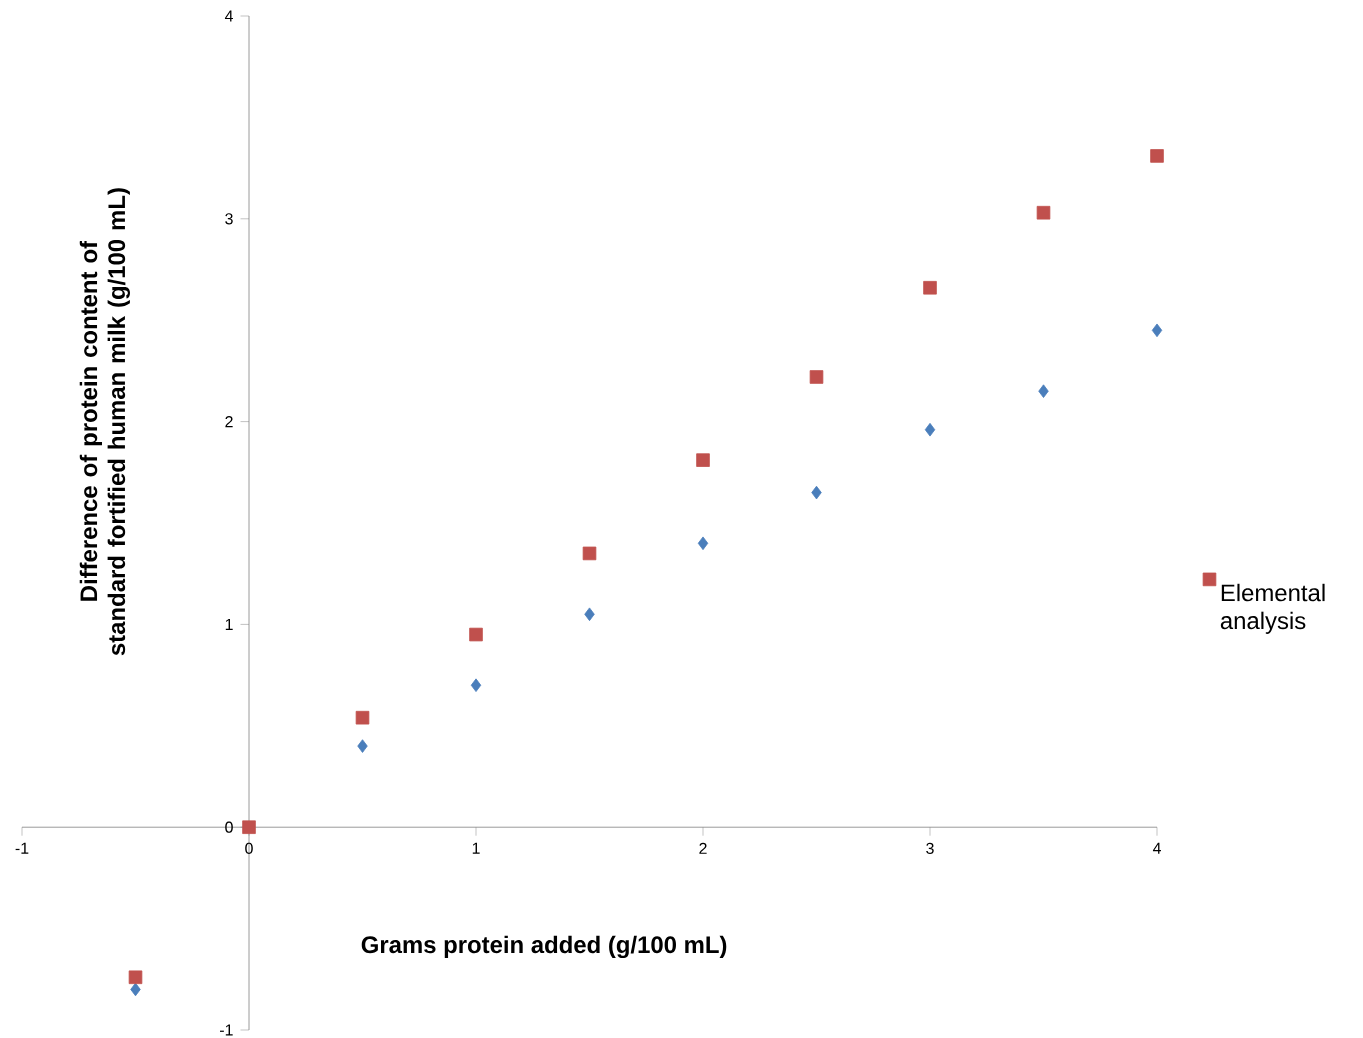 Image resolution: width=1363 pixels, height=1038 pixels. What do you see at coordinates (104, 422) in the screenshot?
I see `y-axis-title: Difference of protein content of standard fortified human milk (g/100 mL)` at bounding box center [104, 422].